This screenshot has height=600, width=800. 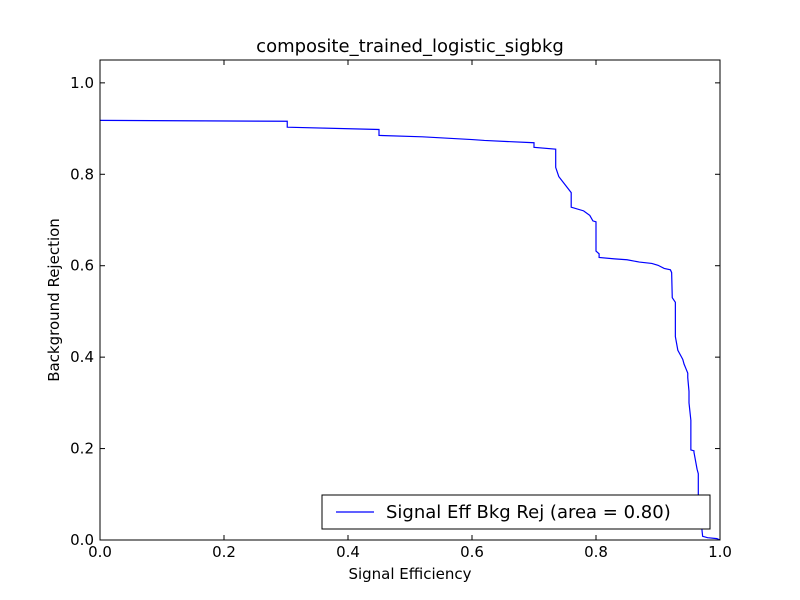 What do you see at coordinates (720, 552) in the screenshot?
I see `x-tick-label: 1.0` at bounding box center [720, 552].